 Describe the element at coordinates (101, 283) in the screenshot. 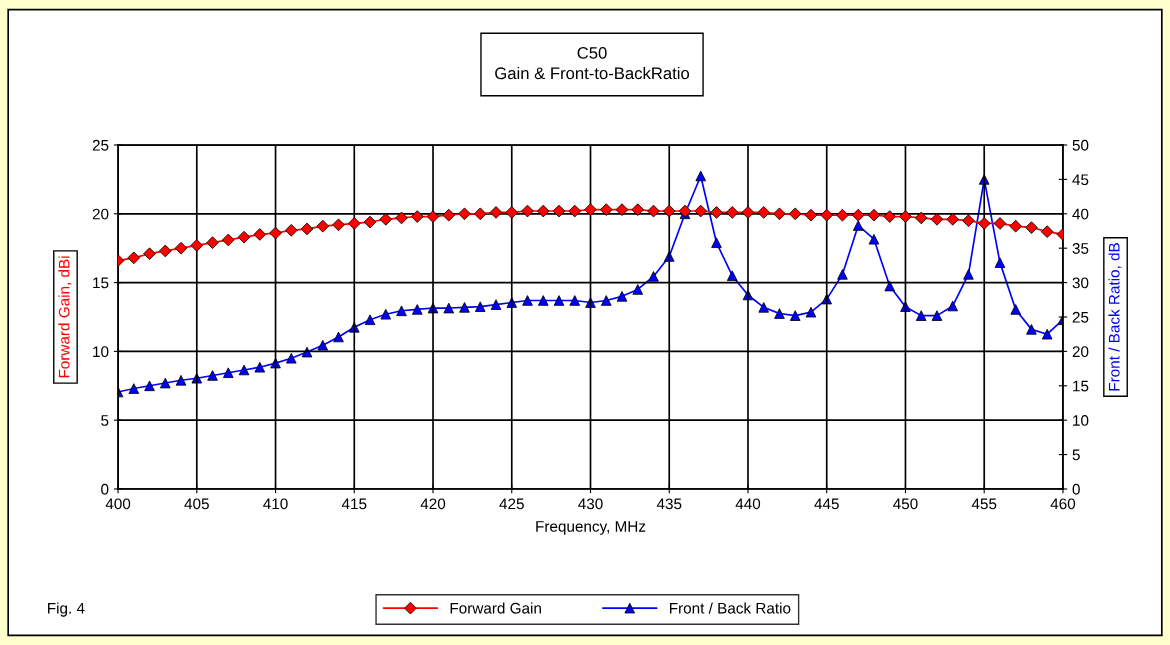

I see `y-tick-label: 15` at that location.